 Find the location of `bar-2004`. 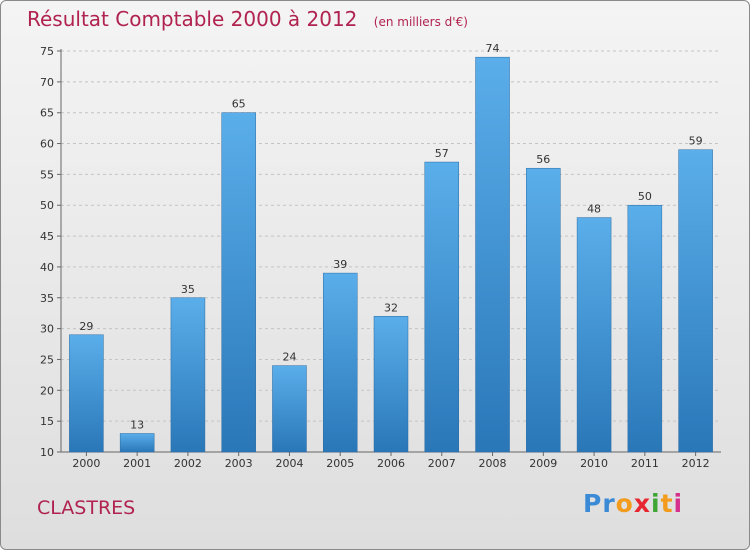

bar-2004 is located at coordinates (289, 409).